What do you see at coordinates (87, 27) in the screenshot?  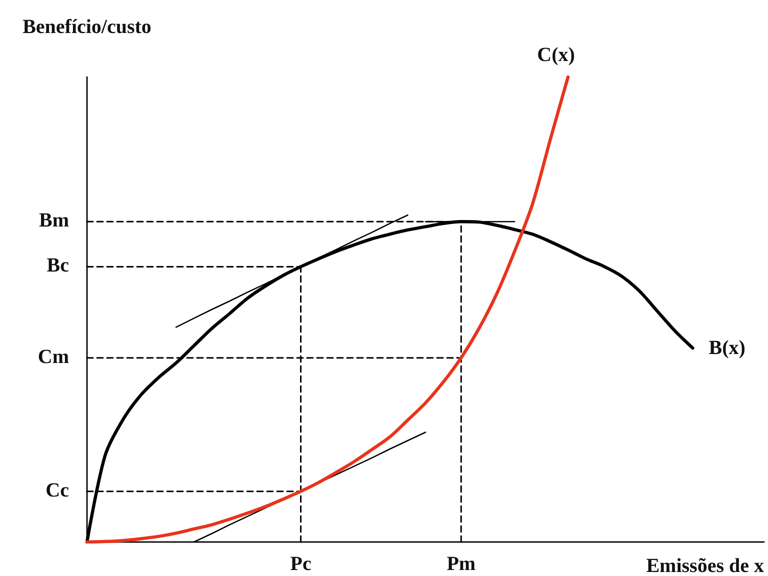 I see `y-axis-title: Benefício/custo` at bounding box center [87, 27].